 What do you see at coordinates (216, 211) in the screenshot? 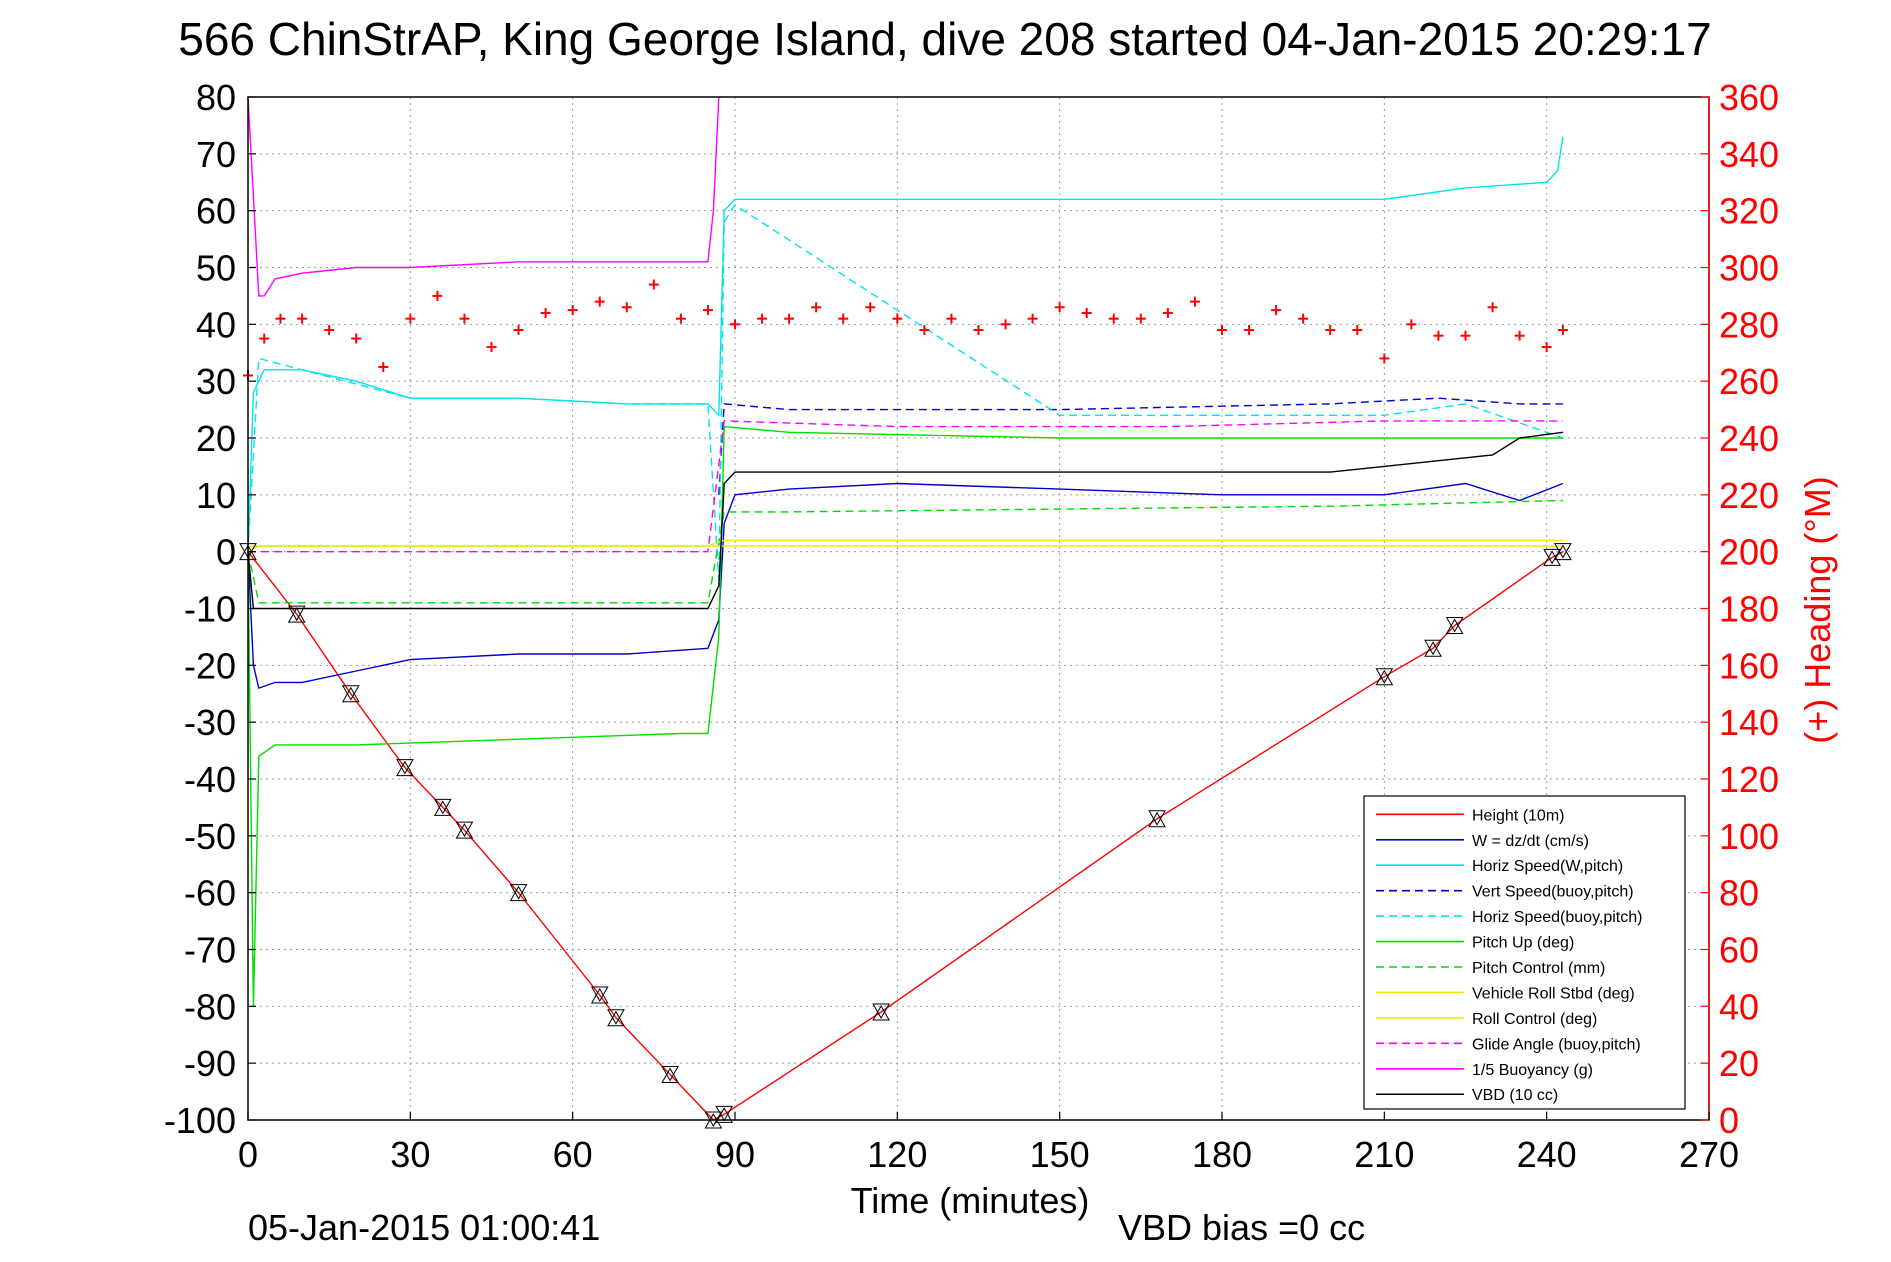
I see `y-tick-label: 60` at bounding box center [216, 211].